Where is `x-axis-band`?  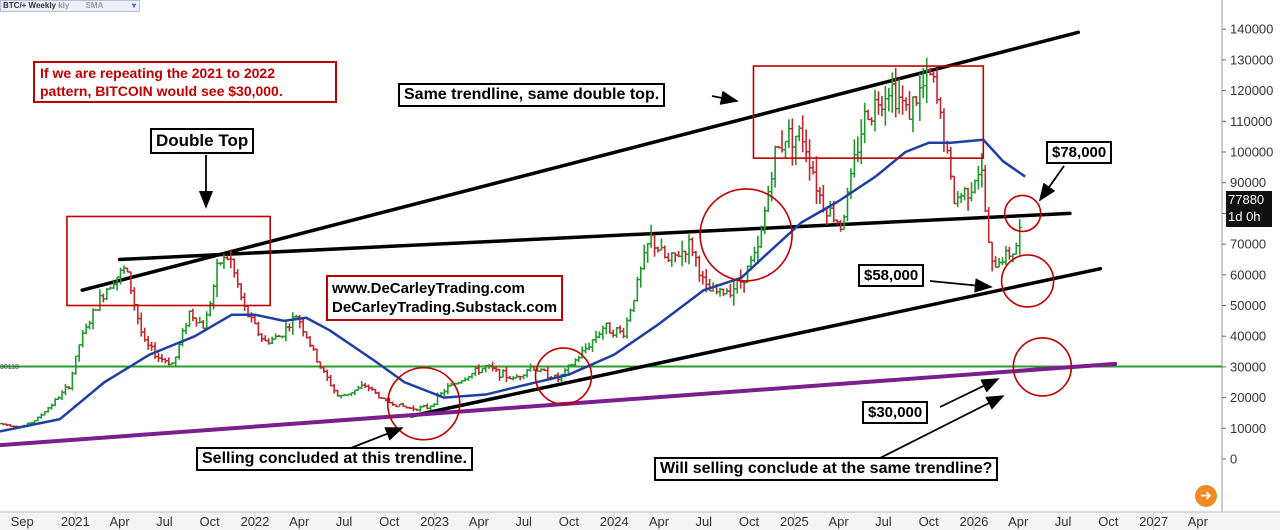 x-axis-band is located at coordinates (640, 521).